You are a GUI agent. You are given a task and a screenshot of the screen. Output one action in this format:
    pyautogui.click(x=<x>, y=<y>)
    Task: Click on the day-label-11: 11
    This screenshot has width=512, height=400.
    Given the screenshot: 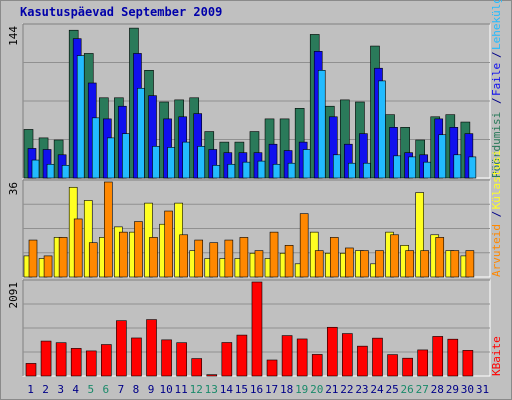 What is the action you would take?
    pyautogui.click(x=181, y=389)
    